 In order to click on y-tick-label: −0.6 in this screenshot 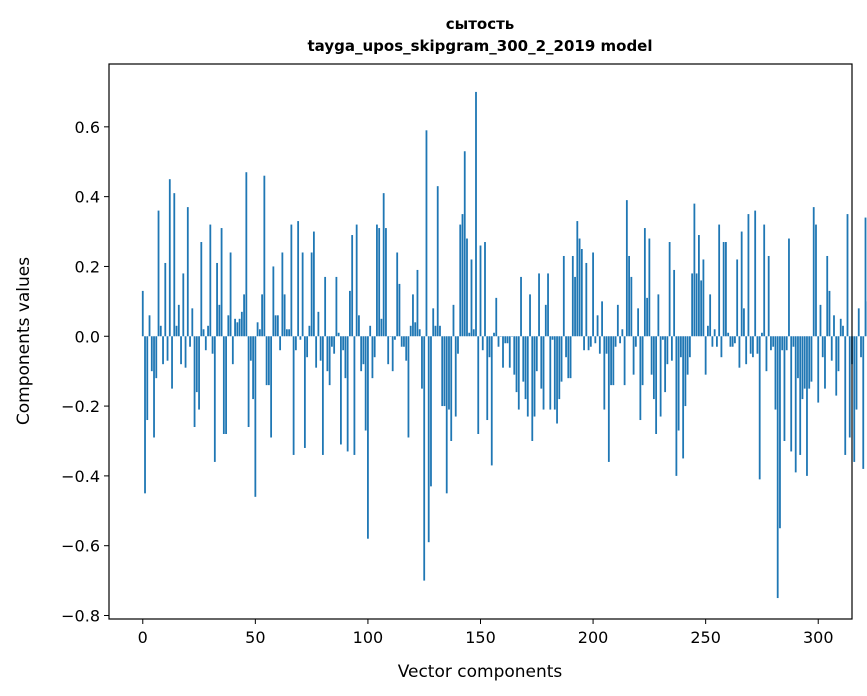, I will do `click(80, 546)`.